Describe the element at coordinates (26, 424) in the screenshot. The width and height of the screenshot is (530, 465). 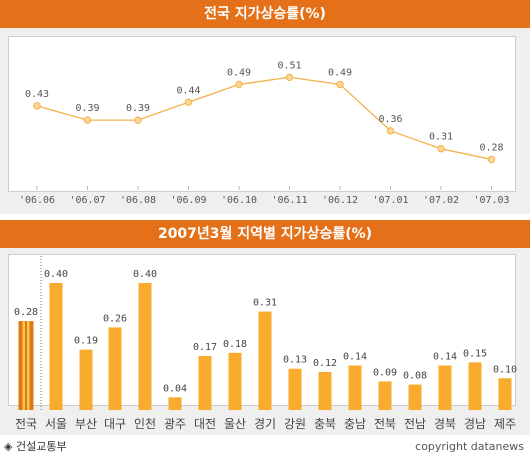
I see `bar-category-label: 전국` at that location.